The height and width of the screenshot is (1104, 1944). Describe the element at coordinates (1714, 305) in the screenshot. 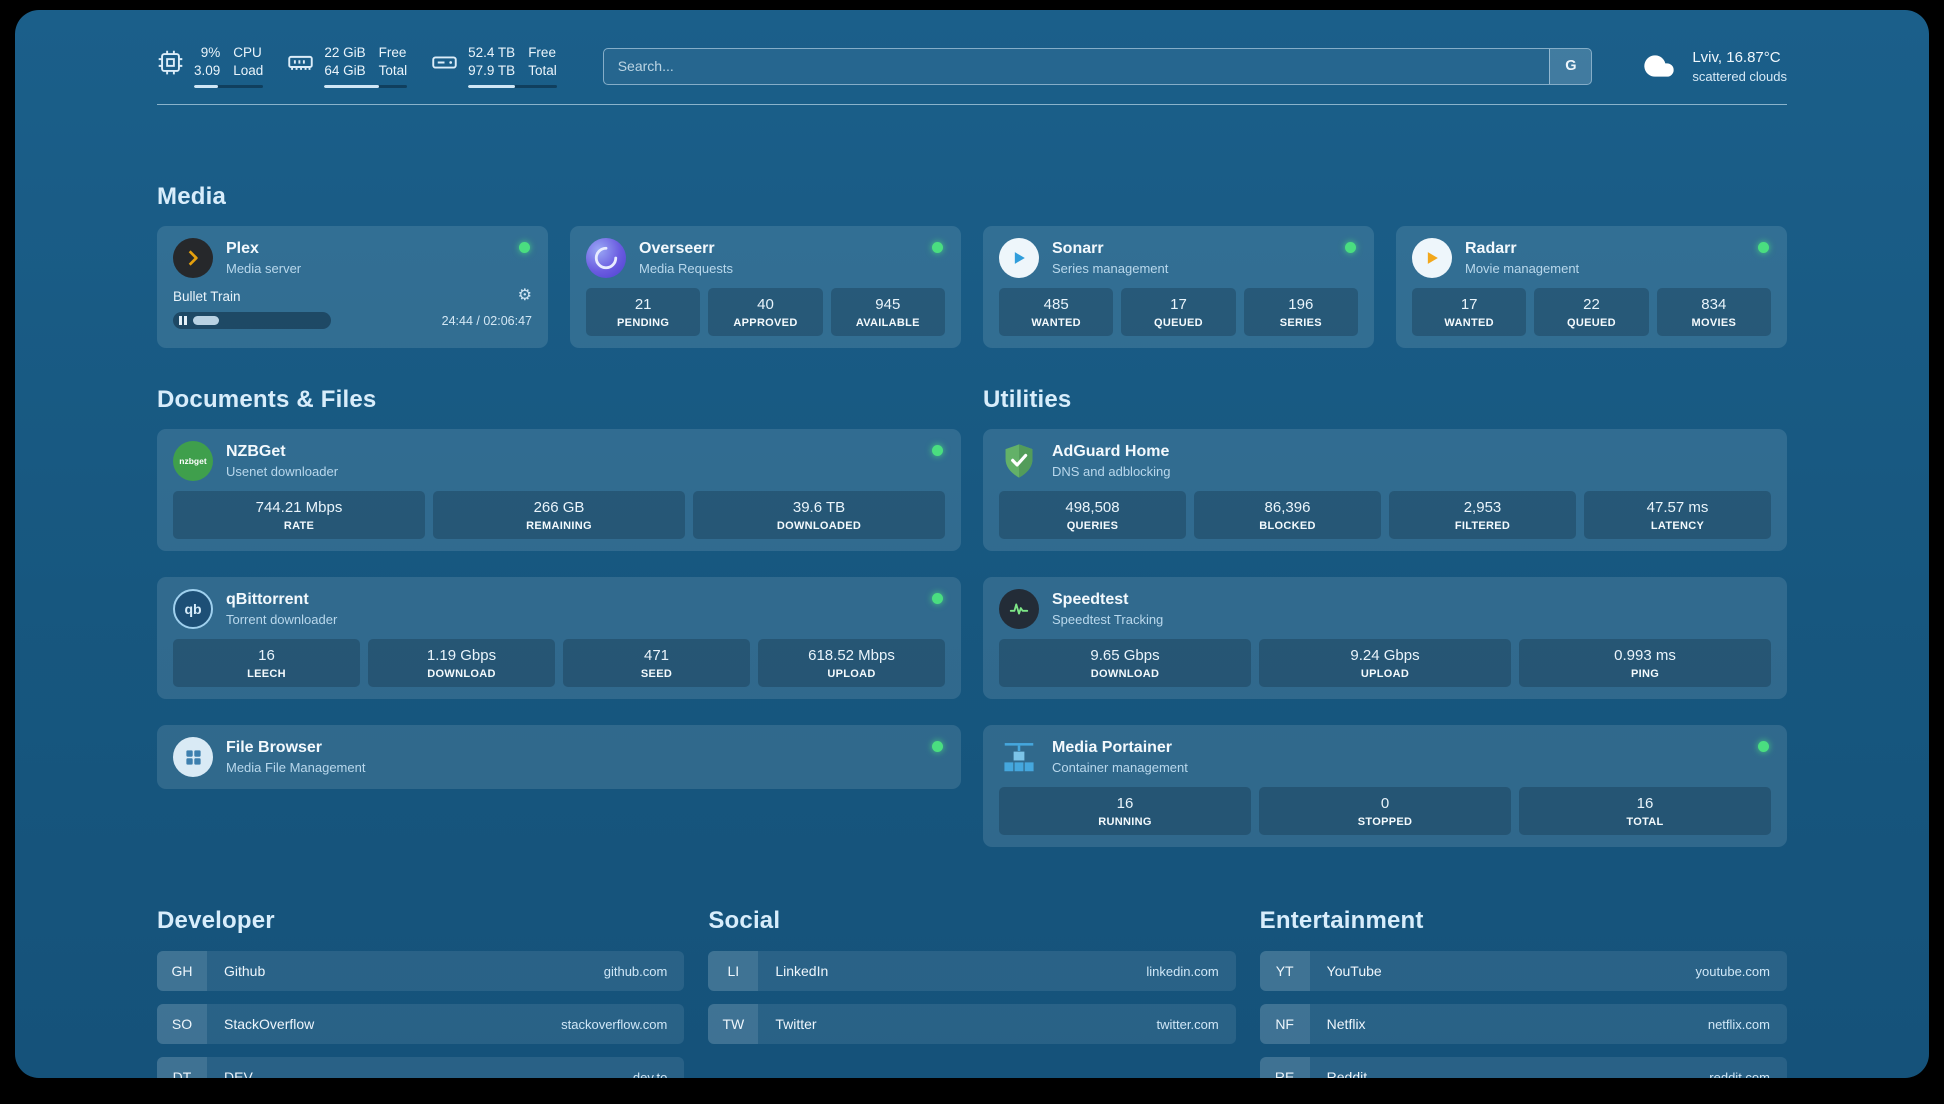

I see `stat-value: 834` at that location.